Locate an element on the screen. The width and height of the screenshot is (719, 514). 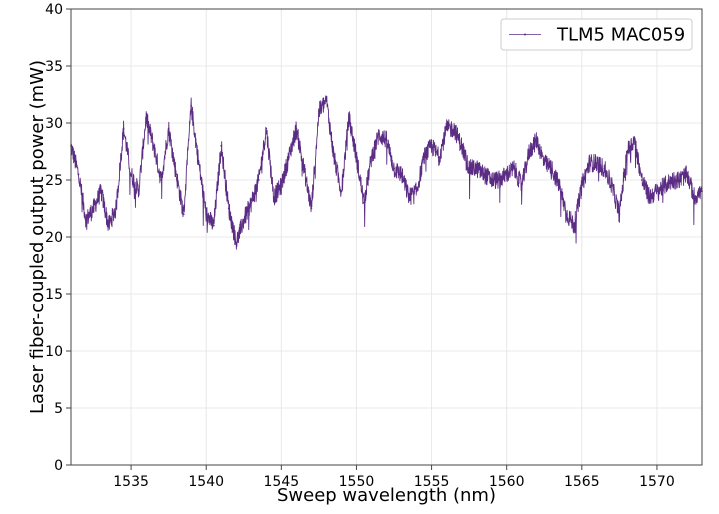
x-tick-label: 1545 is located at coordinates (282, 482).